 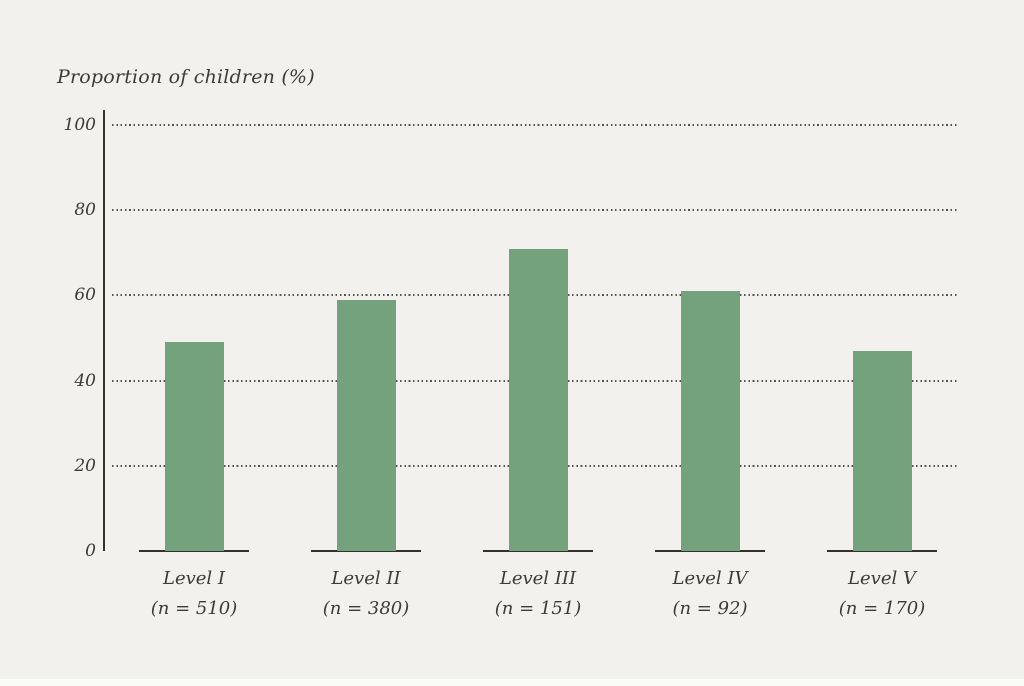 I want to click on bottom-strip, so click(x=512, y=682).